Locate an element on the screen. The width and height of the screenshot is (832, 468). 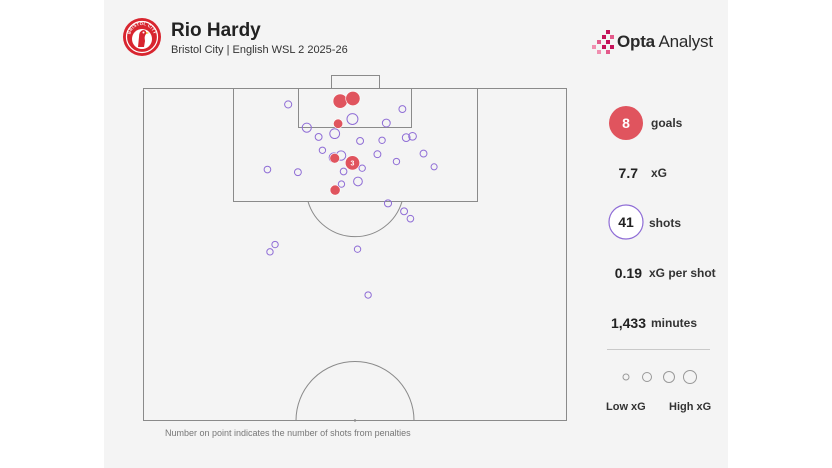
goals-value: 8 is located at coordinates (626, 123).